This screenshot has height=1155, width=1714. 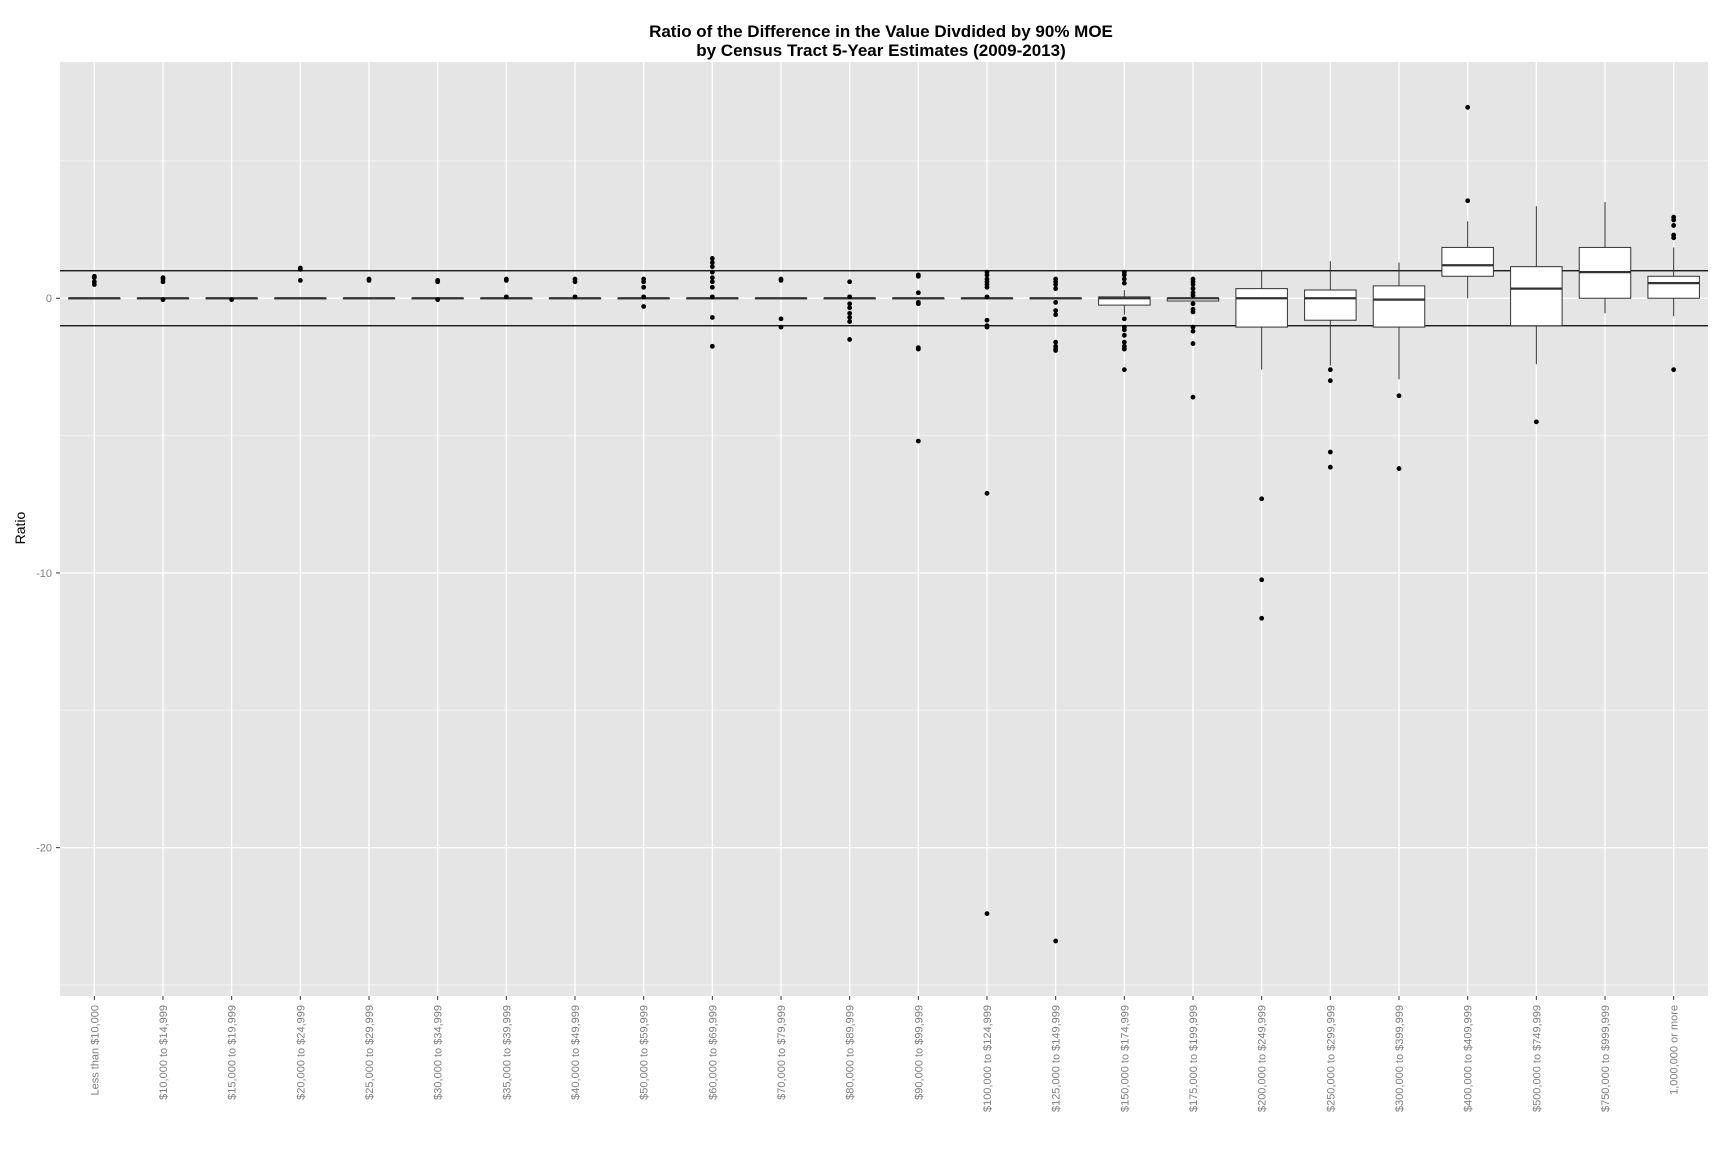 What do you see at coordinates (370, 1052) in the screenshot?
I see `x-tick-label: $25,000 to $29,999` at bounding box center [370, 1052].